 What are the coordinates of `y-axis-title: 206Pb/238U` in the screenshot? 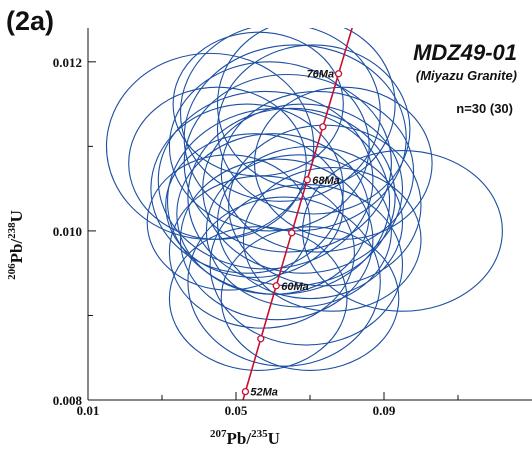 It's located at (16, 245).